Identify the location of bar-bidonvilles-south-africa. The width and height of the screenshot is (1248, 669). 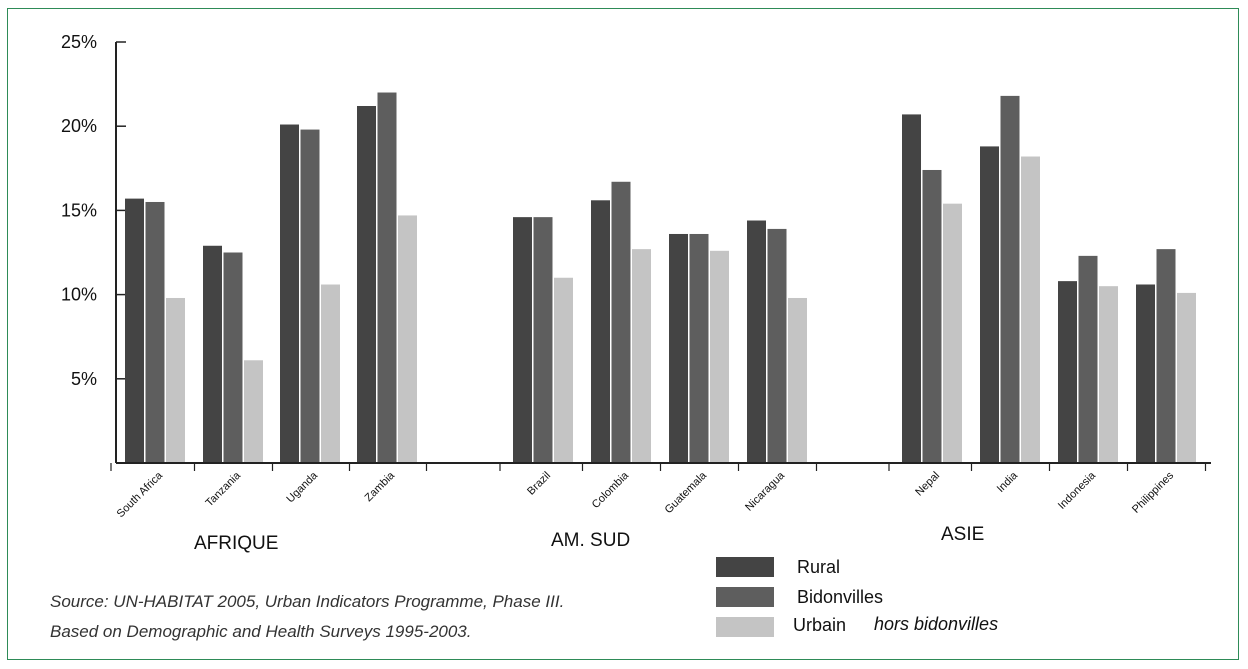
(155, 332).